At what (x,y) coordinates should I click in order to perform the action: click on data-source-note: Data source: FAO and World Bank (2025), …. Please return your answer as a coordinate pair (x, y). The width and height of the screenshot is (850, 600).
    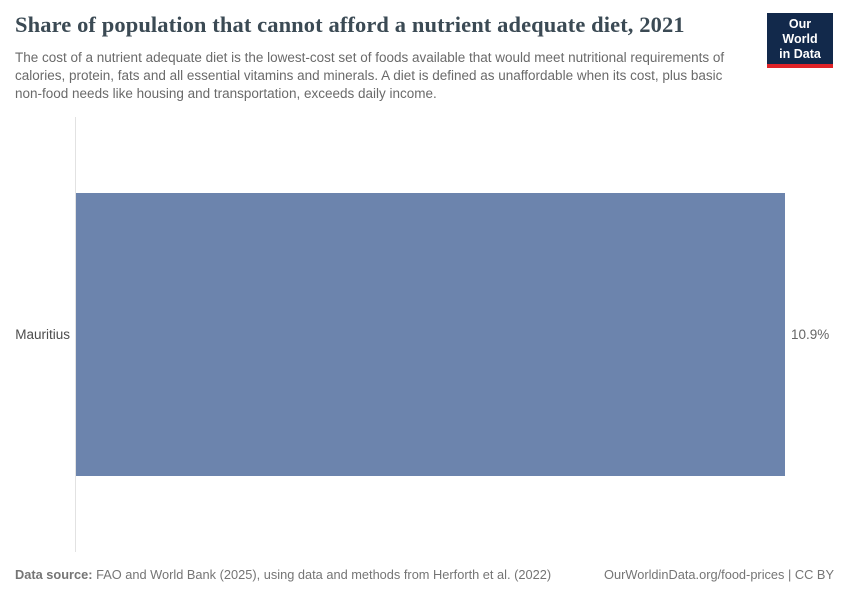
    Looking at the image, I should click on (283, 575).